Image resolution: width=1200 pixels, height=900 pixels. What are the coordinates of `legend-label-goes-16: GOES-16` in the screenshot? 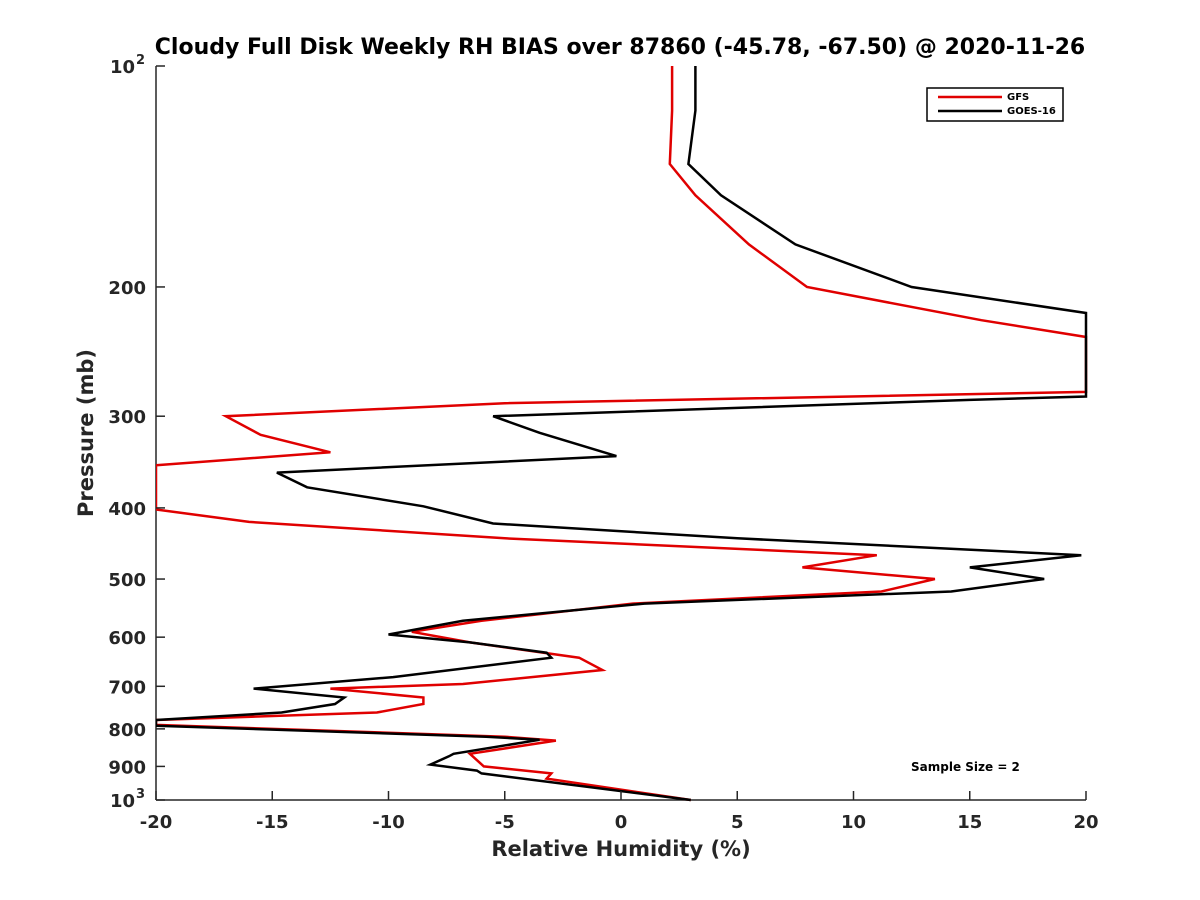 It's located at (1031, 111).